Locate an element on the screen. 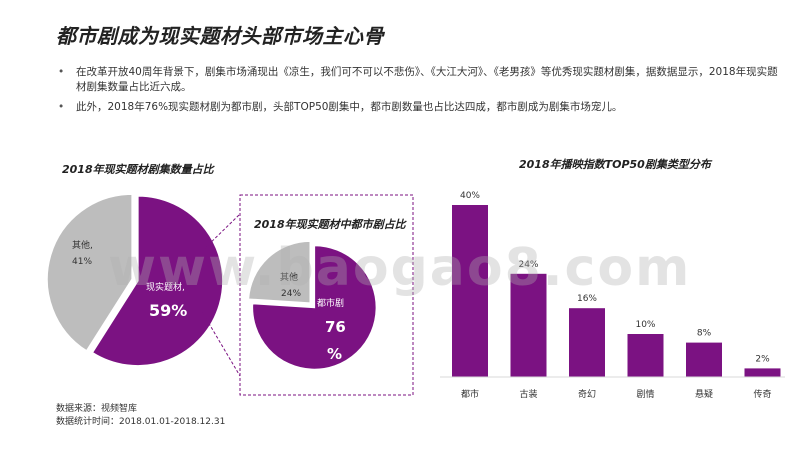 The image size is (800, 450). bar-category-label: 剧情 is located at coordinates (645, 394).